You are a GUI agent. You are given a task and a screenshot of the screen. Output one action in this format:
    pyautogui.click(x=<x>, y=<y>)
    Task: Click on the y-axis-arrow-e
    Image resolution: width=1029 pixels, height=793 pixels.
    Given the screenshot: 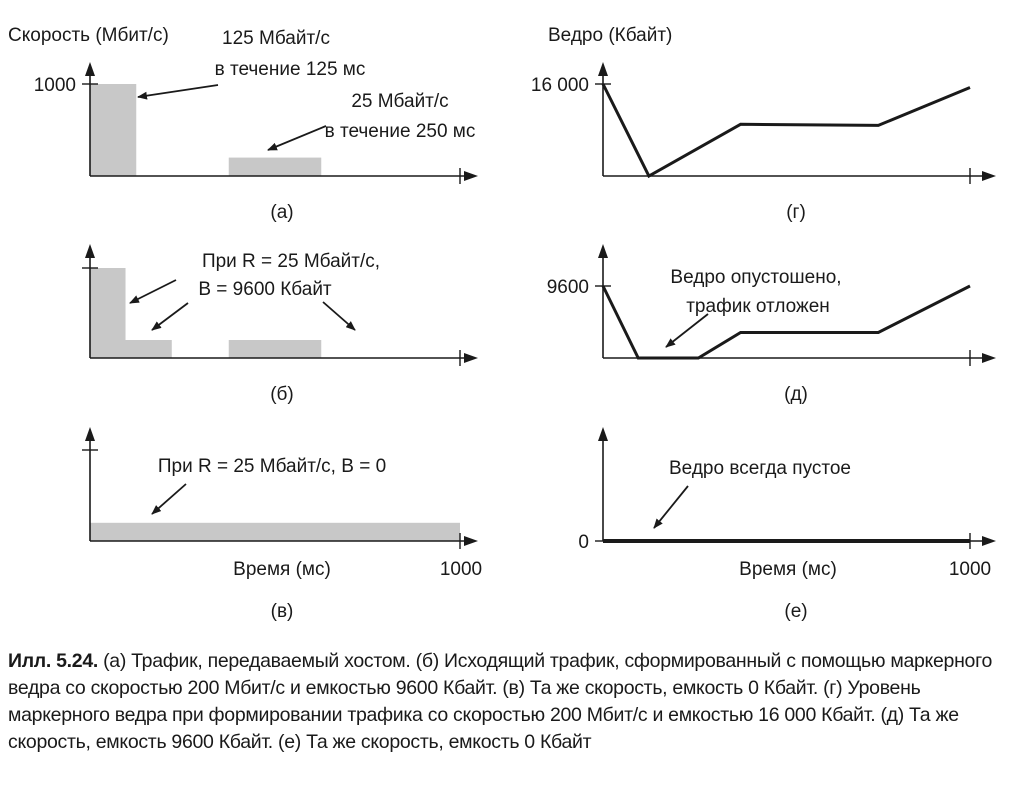 What is the action you would take?
    pyautogui.click(x=603, y=251)
    